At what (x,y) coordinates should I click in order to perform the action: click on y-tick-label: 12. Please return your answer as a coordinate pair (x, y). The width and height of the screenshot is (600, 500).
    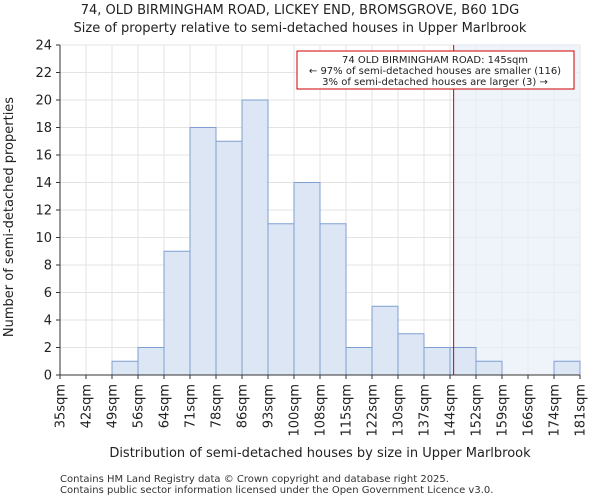
    Looking at the image, I should click on (43, 211).